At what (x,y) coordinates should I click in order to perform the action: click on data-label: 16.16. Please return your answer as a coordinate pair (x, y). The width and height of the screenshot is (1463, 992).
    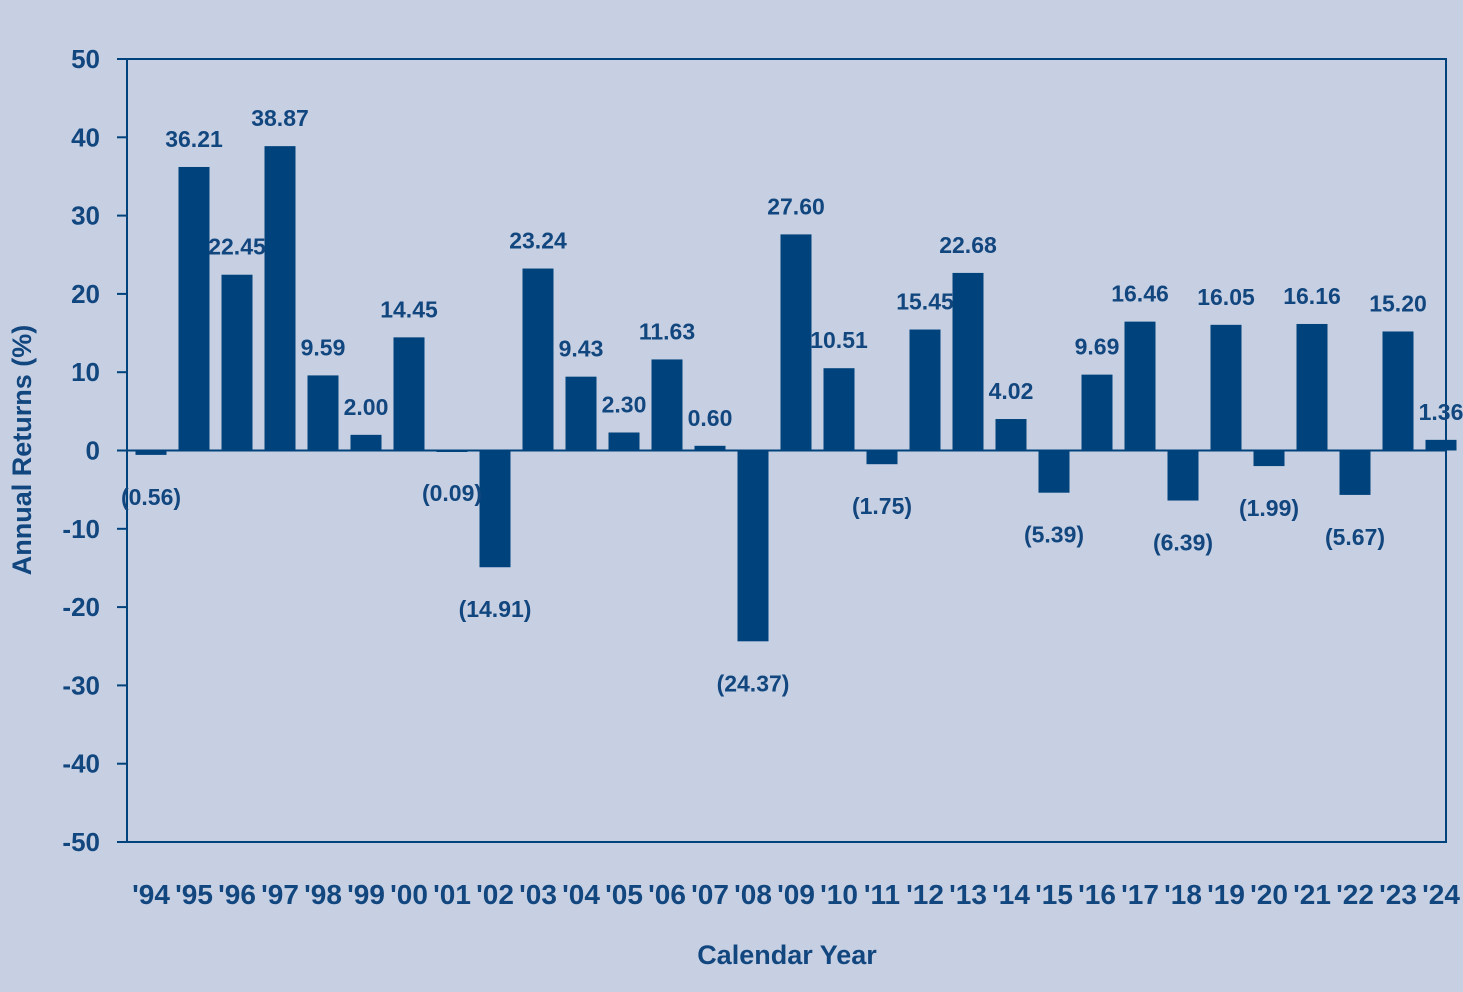
    Looking at the image, I should click on (1312, 296).